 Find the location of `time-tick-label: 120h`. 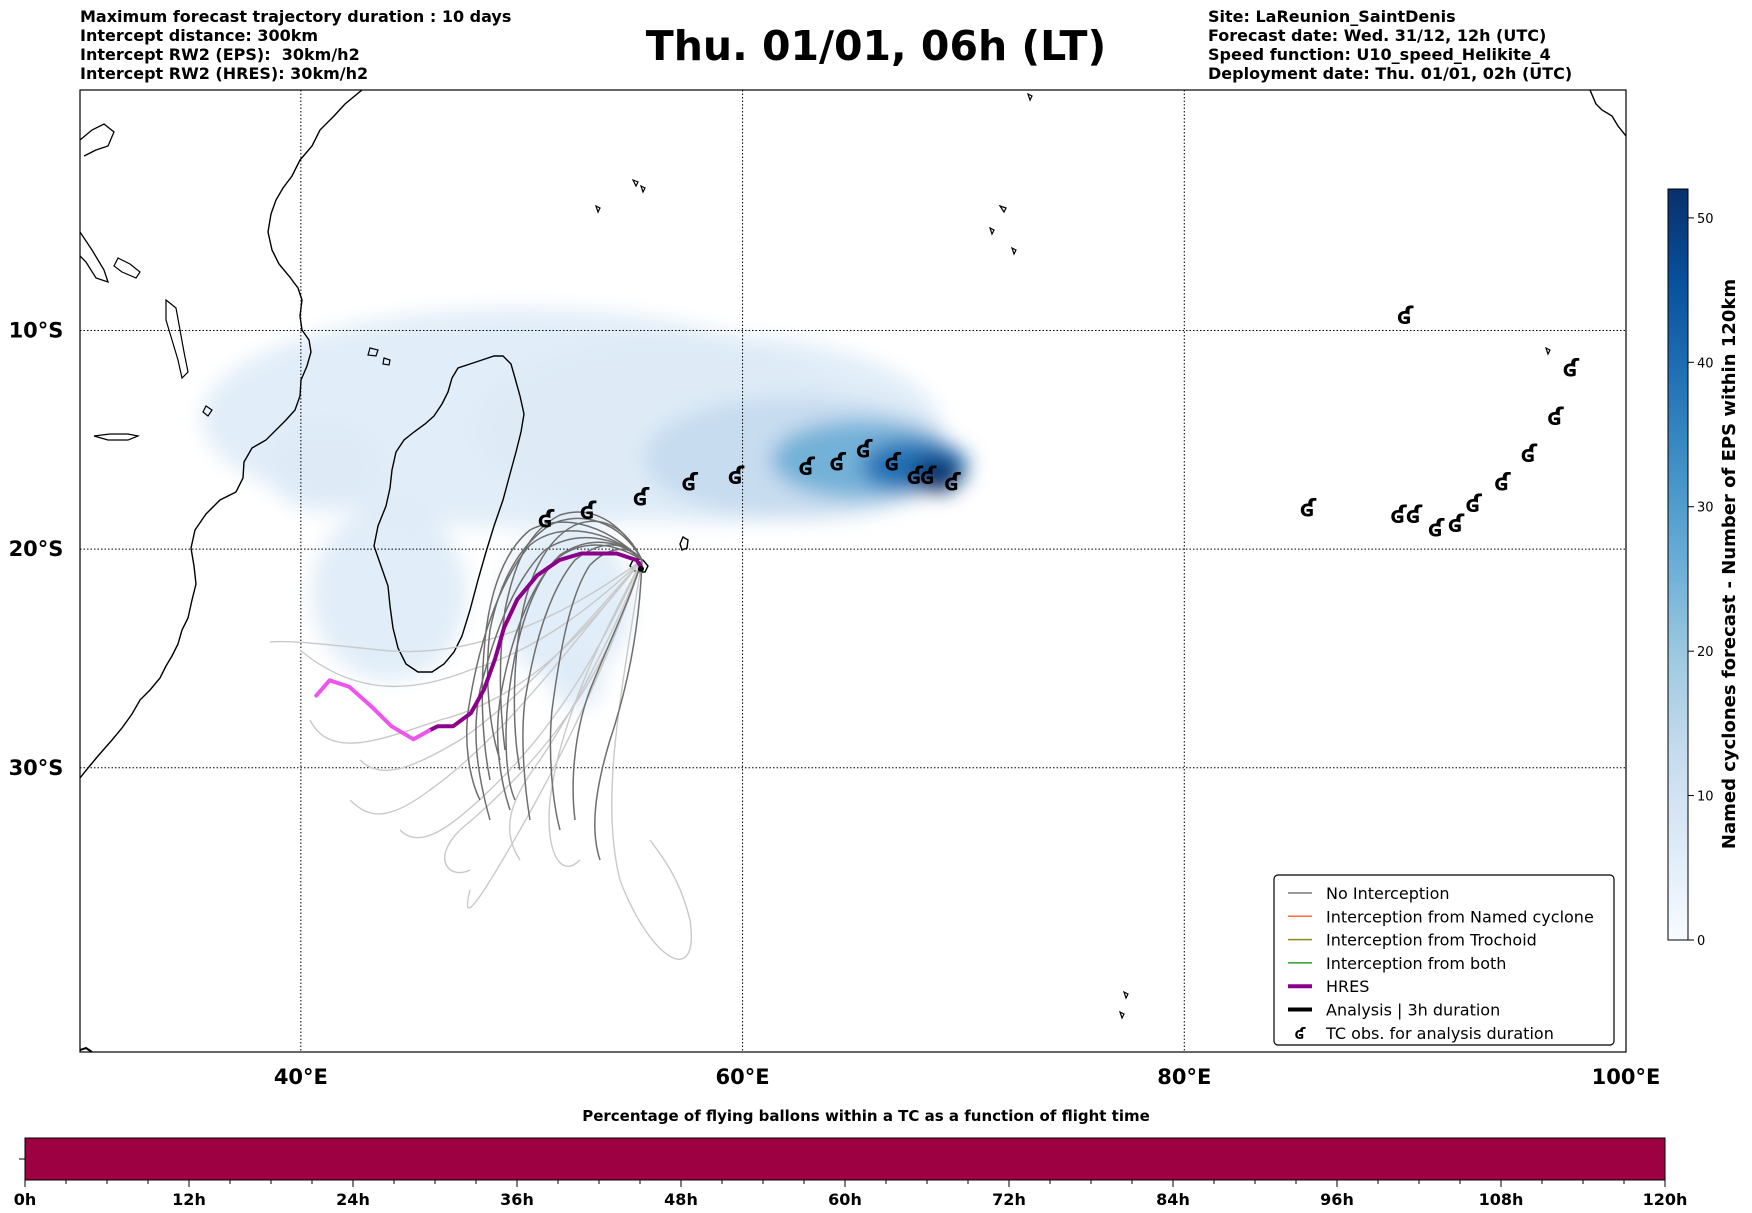

time-tick-label: 120h is located at coordinates (1665, 1199).